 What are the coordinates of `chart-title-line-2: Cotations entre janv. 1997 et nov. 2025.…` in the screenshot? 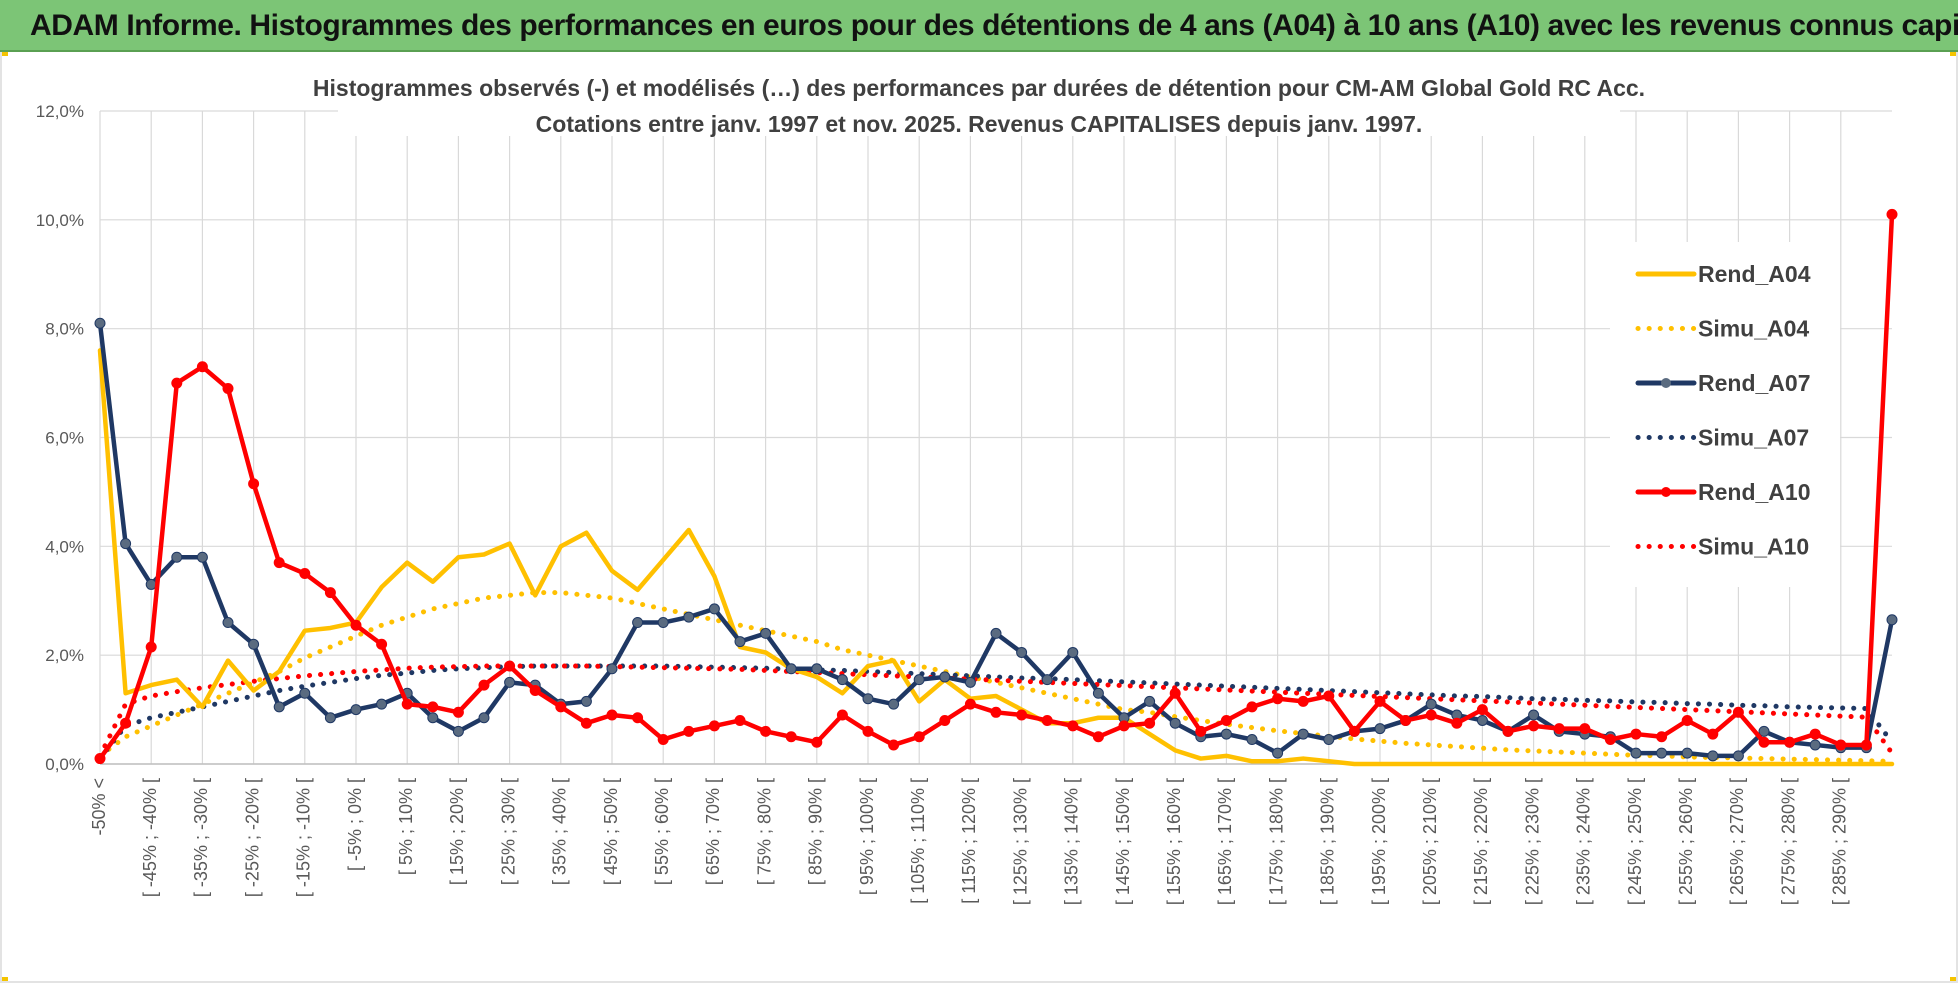 It's located at (979, 124).